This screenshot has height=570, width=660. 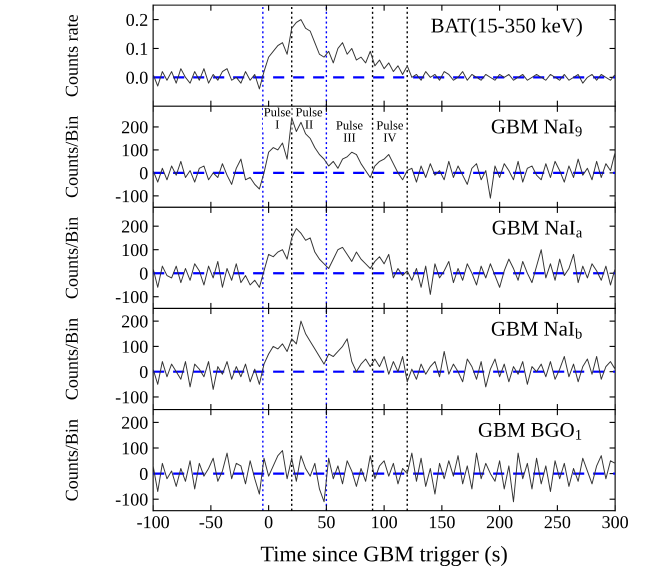 I want to click on y-axis-title: Counts rate, so click(x=72, y=55).